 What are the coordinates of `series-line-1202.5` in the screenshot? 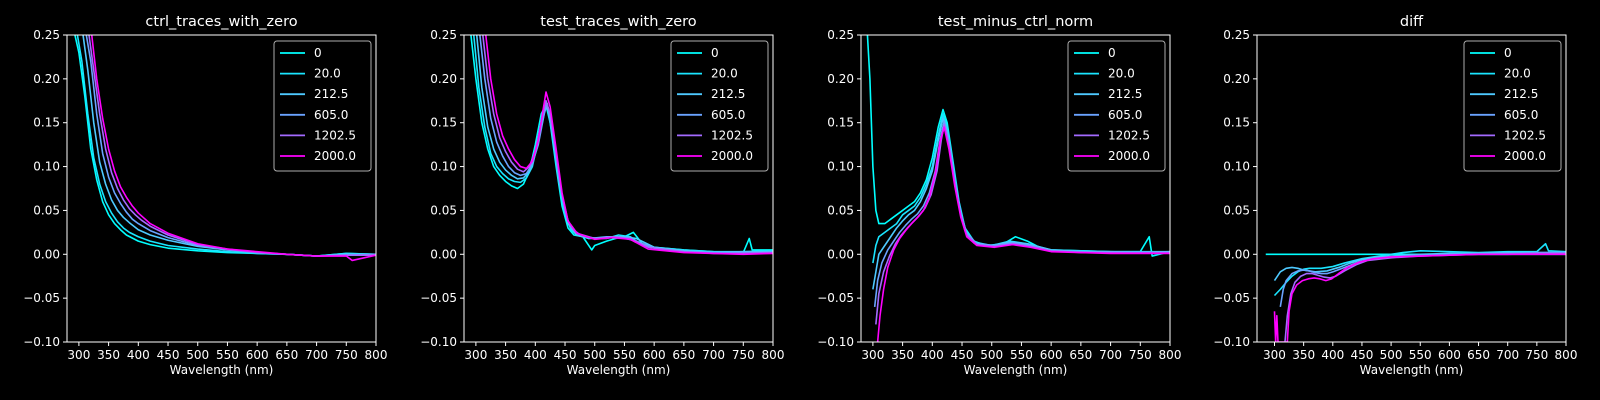 It's located at (627, 145).